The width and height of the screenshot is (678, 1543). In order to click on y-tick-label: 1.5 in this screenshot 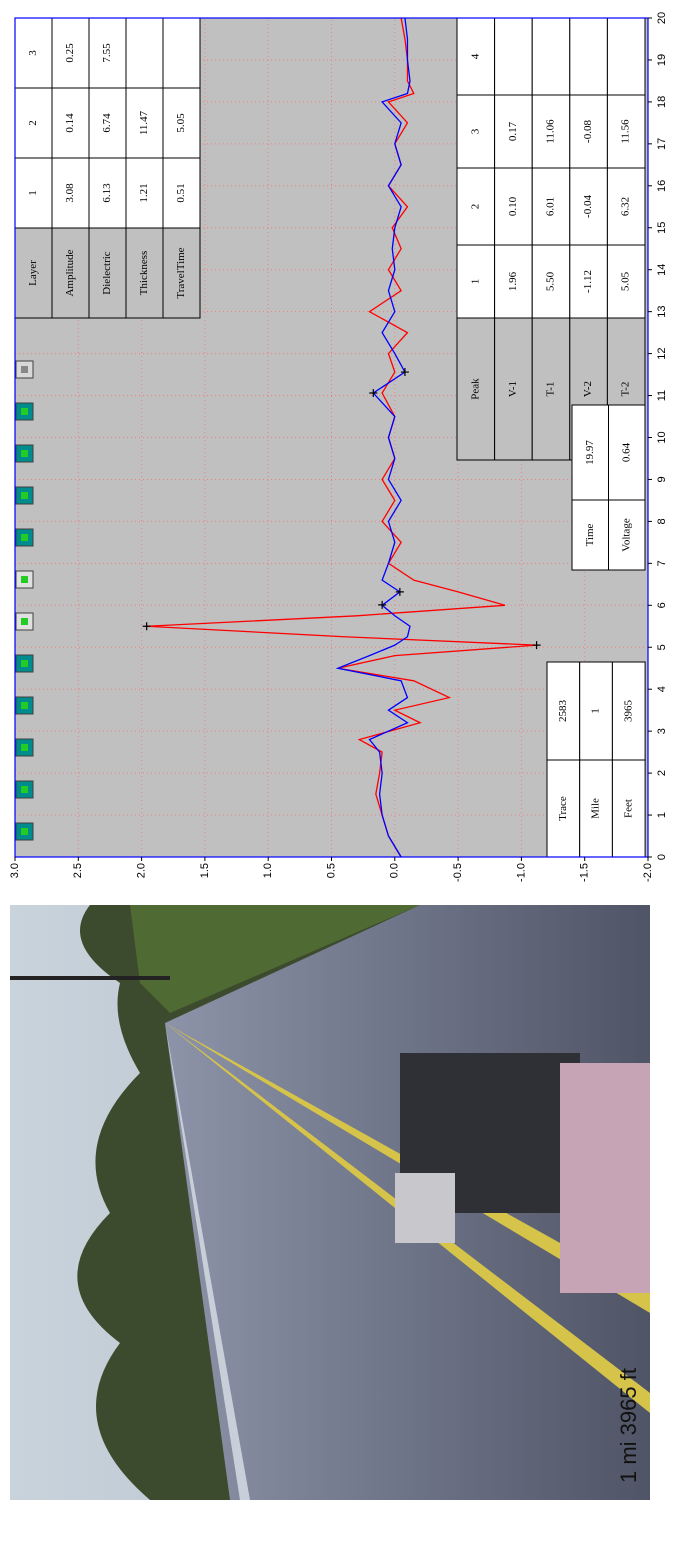, I will do `click(205, 870)`.